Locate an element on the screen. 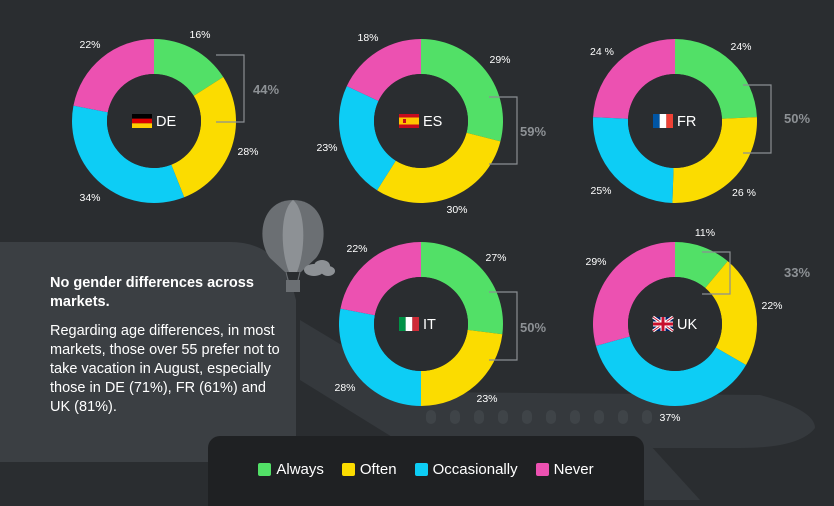 Image resolution: width=834 pixels, height=506 pixels. cloud-icon is located at coordinates (319, 268).